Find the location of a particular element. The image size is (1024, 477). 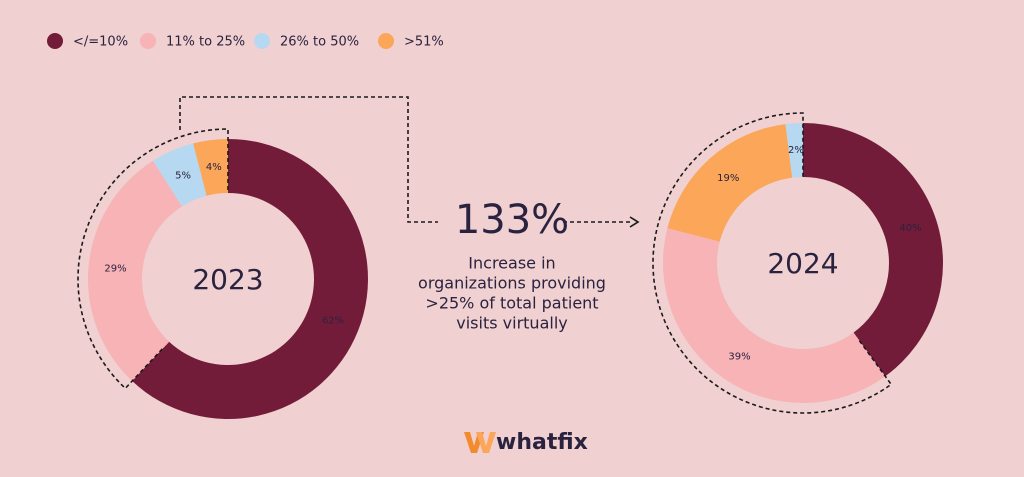

annotation-line: organizations providing is located at coordinates (512, 283).